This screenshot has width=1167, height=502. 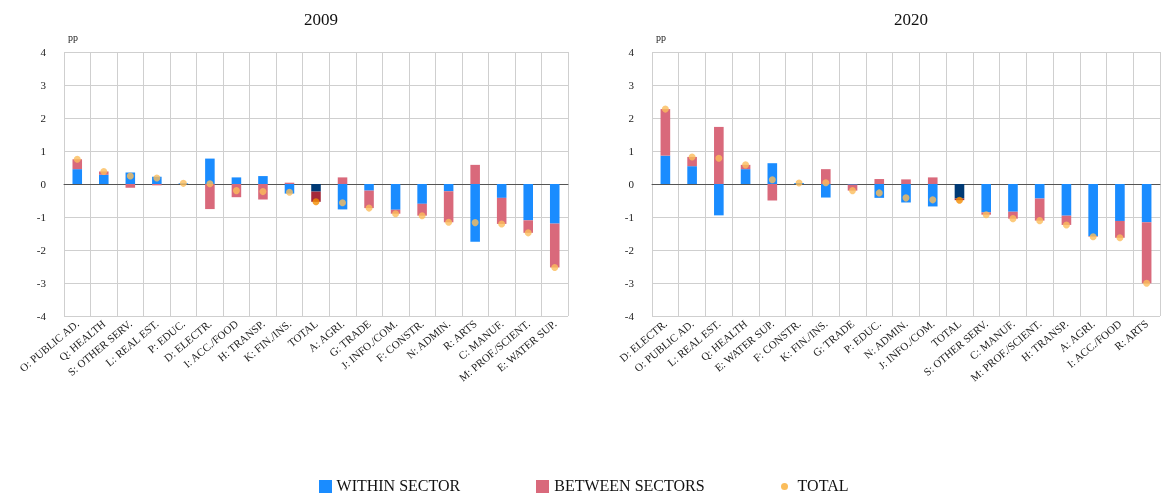 What do you see at coordinates (398, 486) in the screenshot?
I see `legend-label: WITHIN SECTOR` at bounding box center [398, 486].